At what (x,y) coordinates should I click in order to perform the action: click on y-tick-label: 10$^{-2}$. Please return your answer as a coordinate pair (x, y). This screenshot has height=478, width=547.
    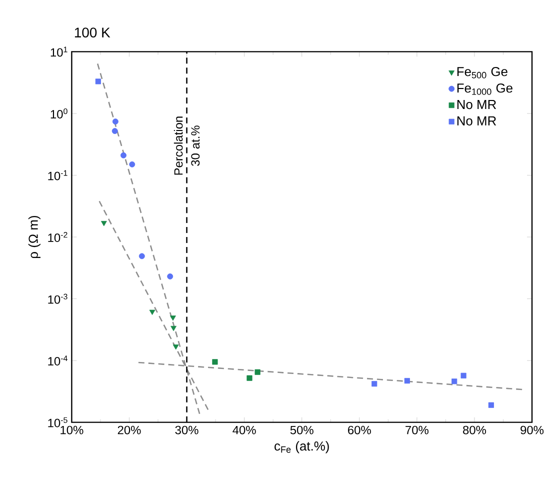
    Looking at the image, I should click on (58, 237).